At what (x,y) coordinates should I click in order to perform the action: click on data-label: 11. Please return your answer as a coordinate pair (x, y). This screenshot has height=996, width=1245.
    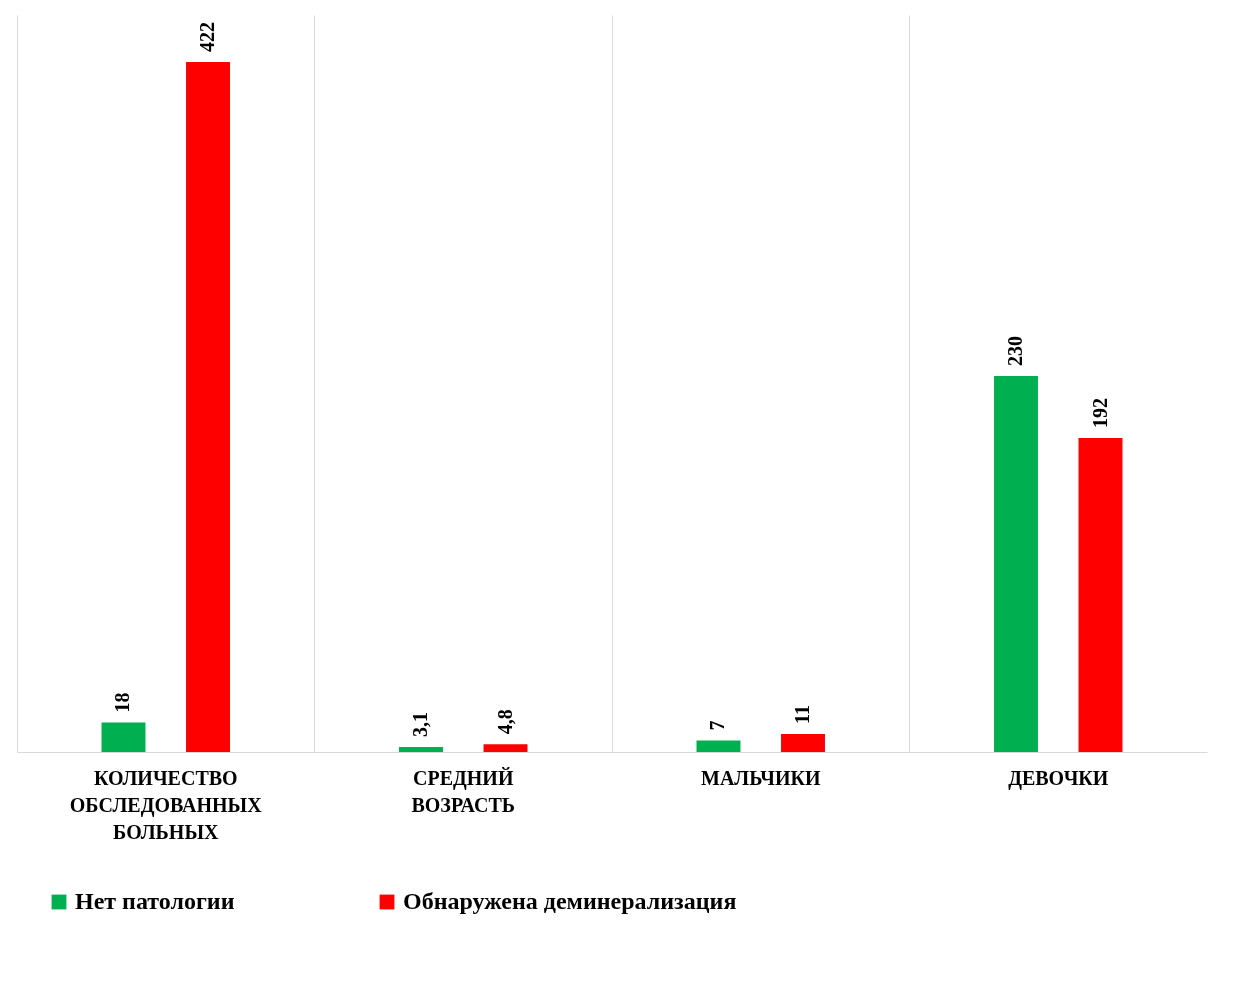
    Looking at the image, I should click on (802, 715).